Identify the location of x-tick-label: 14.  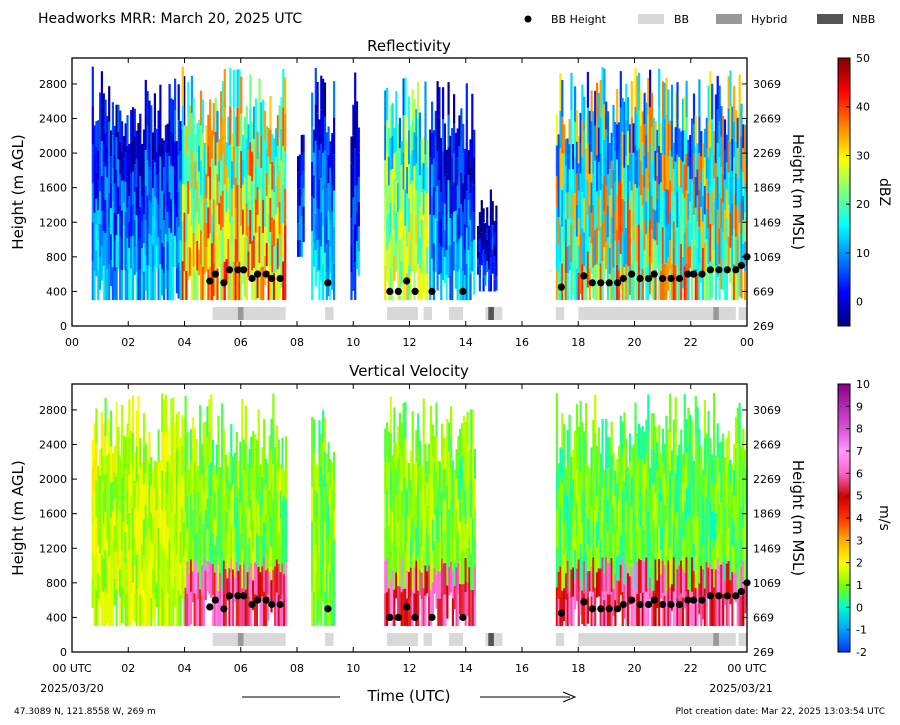
(466, 668).